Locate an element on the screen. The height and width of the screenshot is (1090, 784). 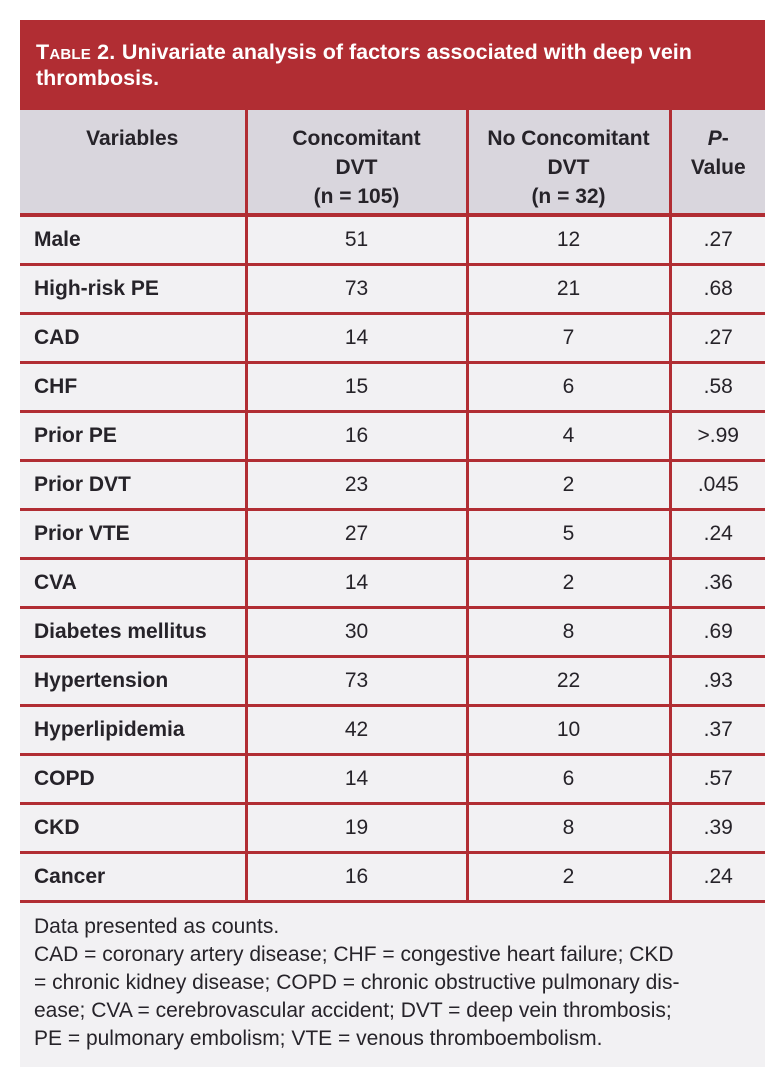
row-variable: CVA is located at coordinates (133, 582).